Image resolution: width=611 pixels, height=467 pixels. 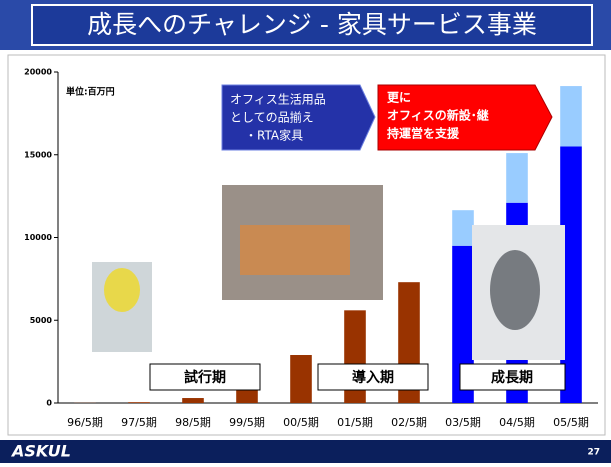 I want to click on callout-text: 更に, so click(x=399, y=98).